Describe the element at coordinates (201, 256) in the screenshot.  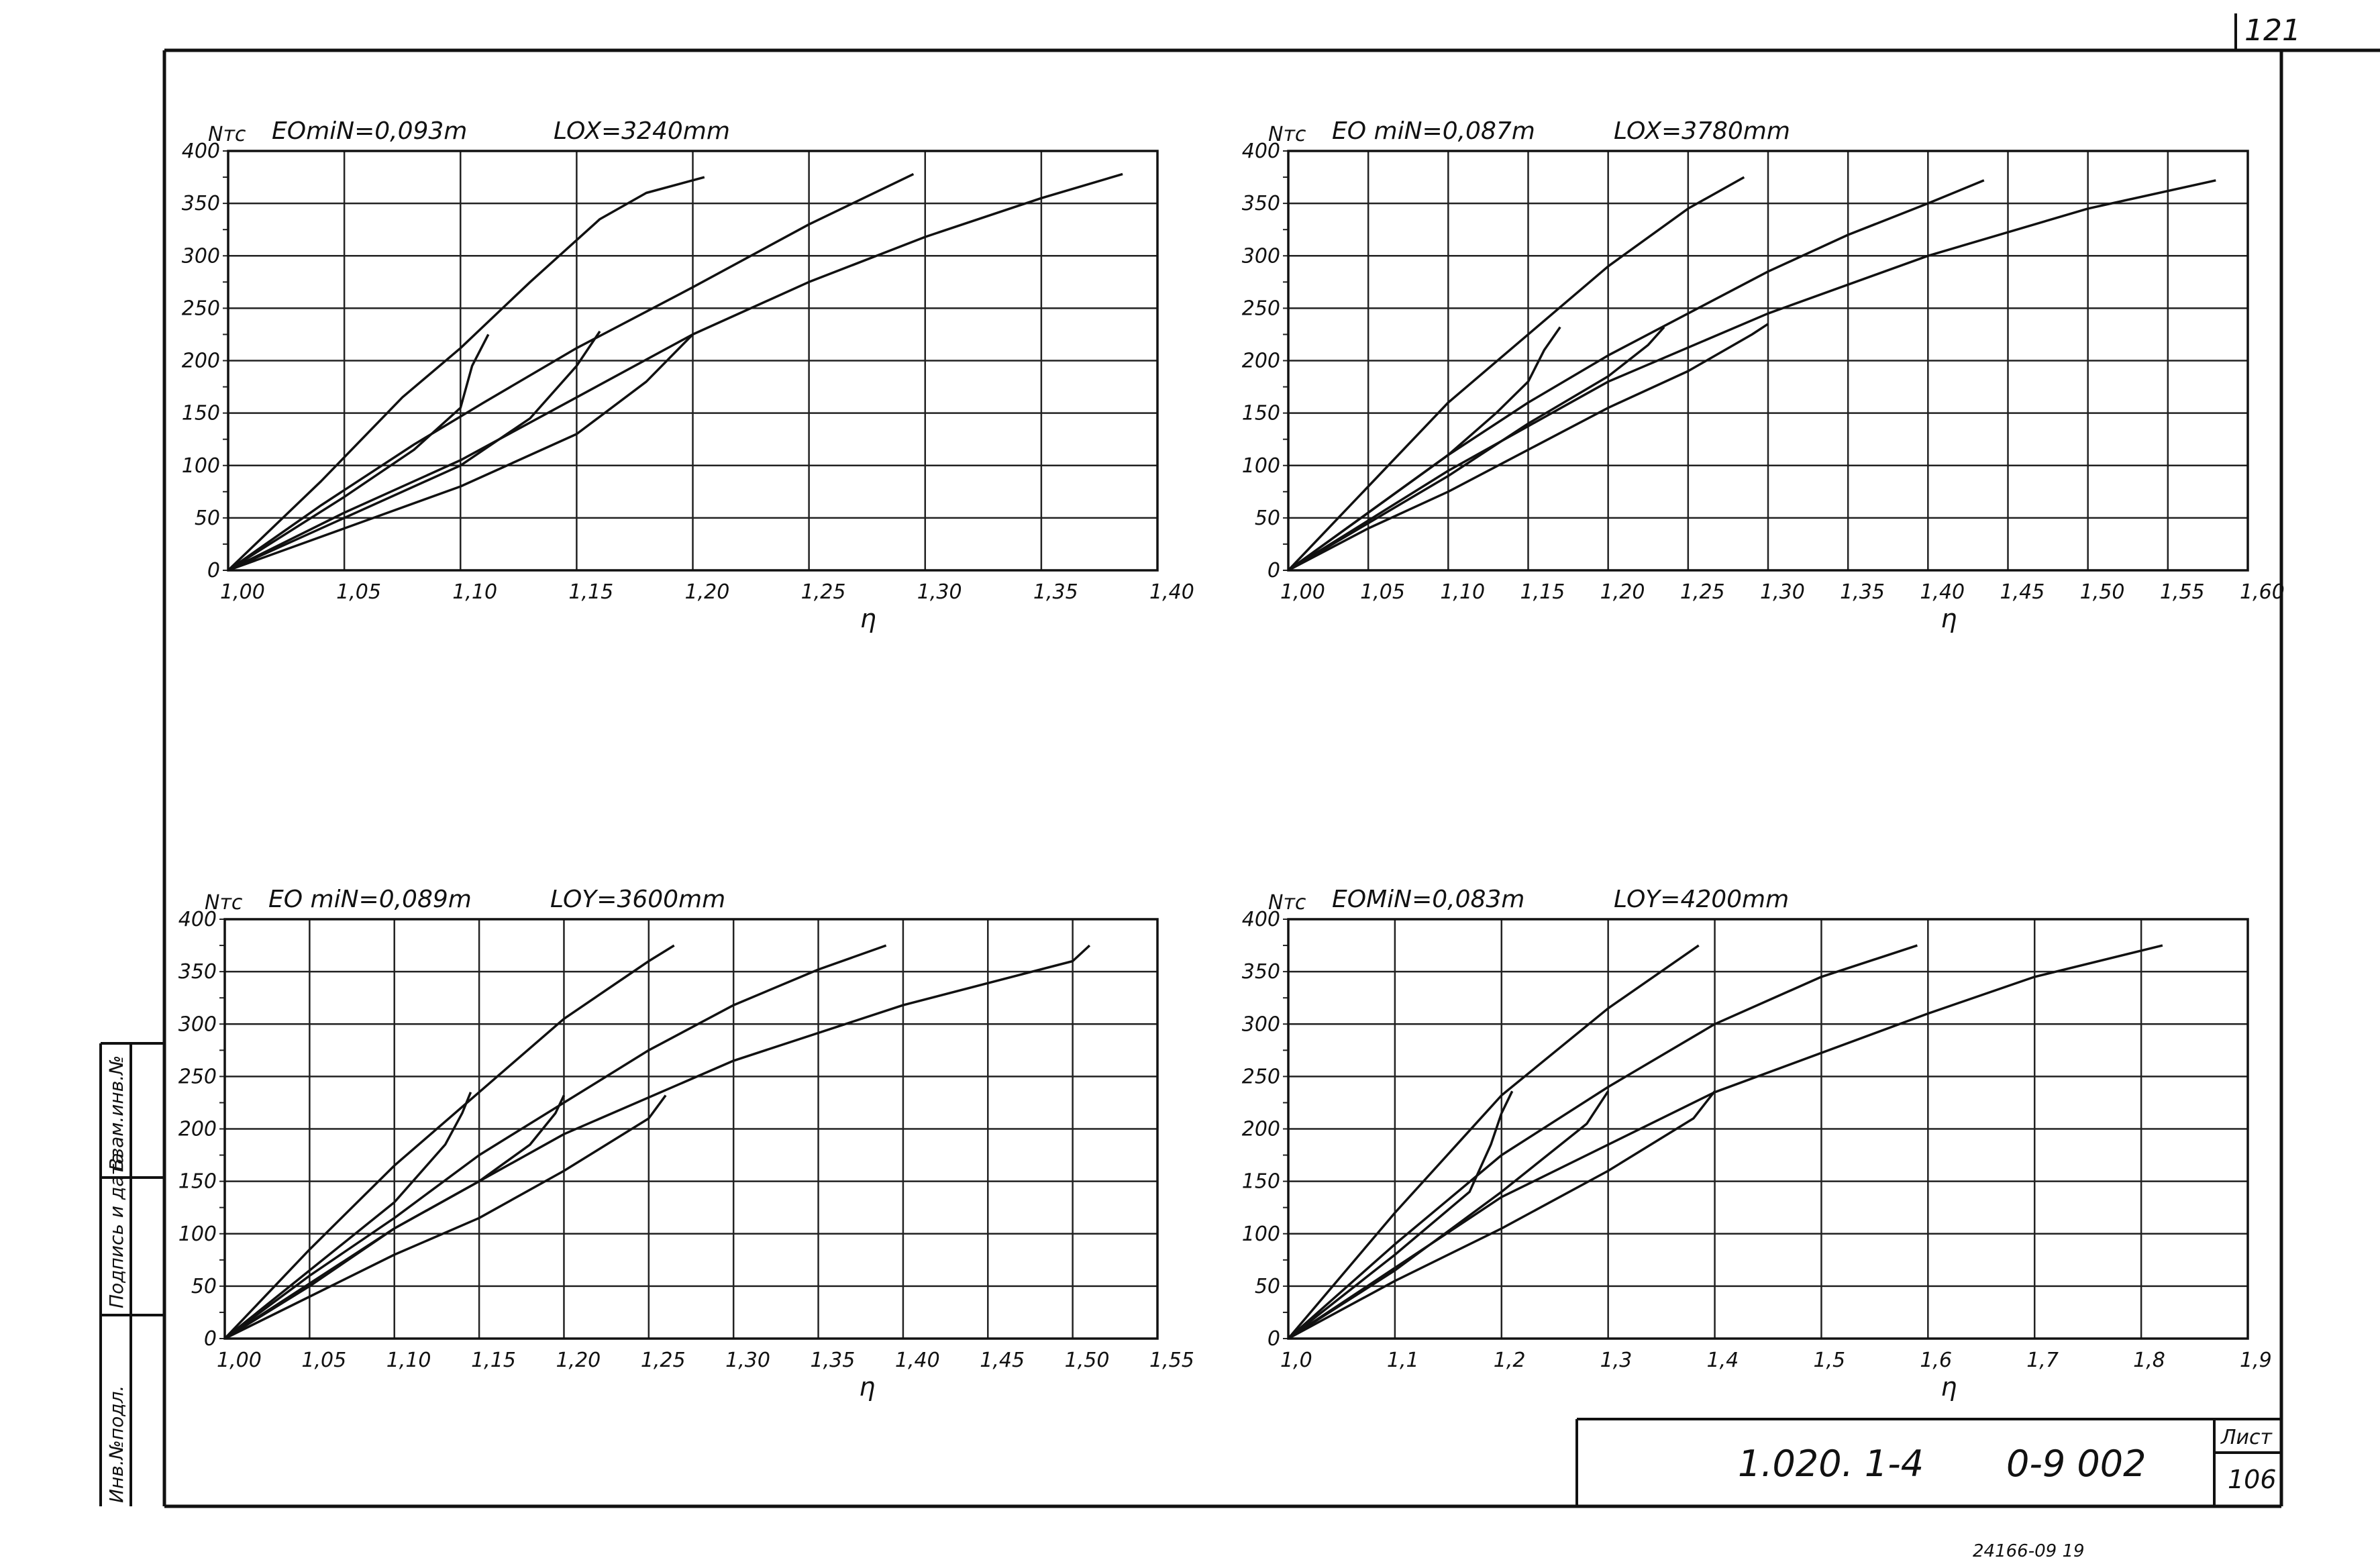
I see `chart-1-ytick-label: 300` at that location.